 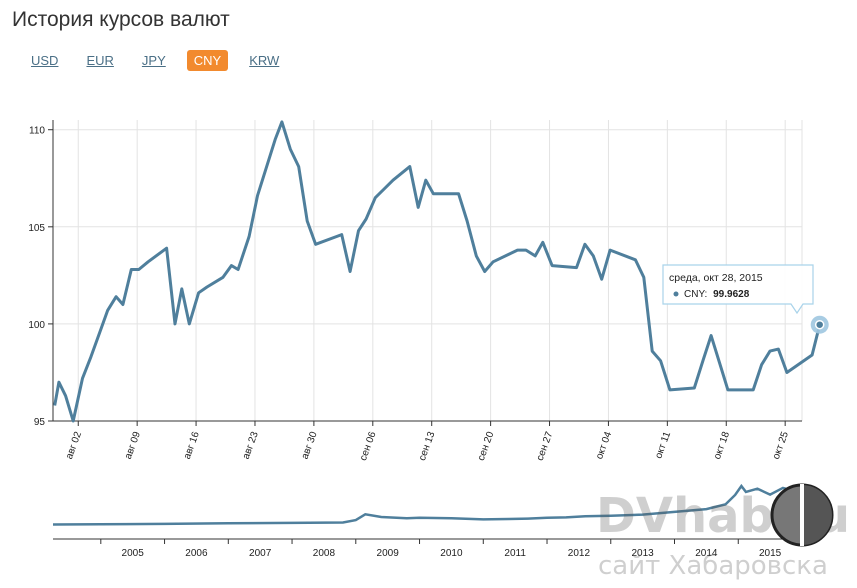 What do you see at coordinates (545, 446) in the screenshot?
I see `x-tick-label: сен 27` at bounding box center [545, 446].